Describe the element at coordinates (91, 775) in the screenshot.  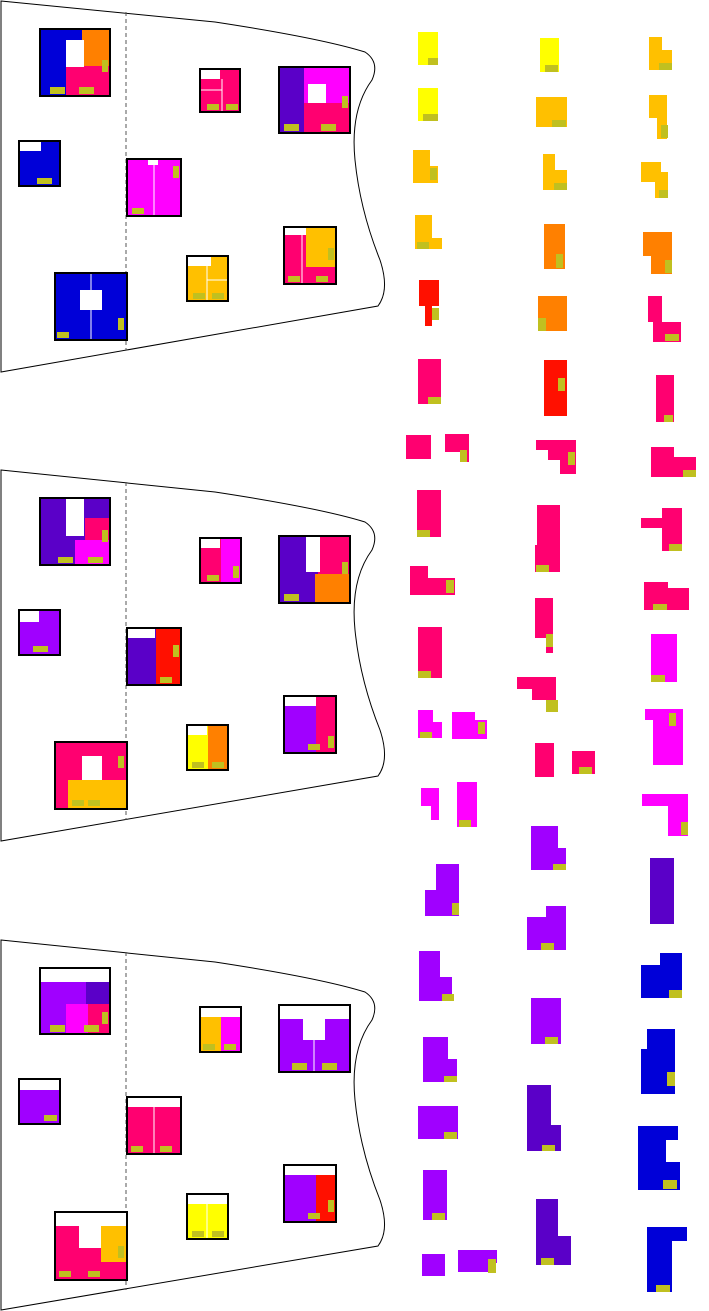
I see `room-b8` at that location.